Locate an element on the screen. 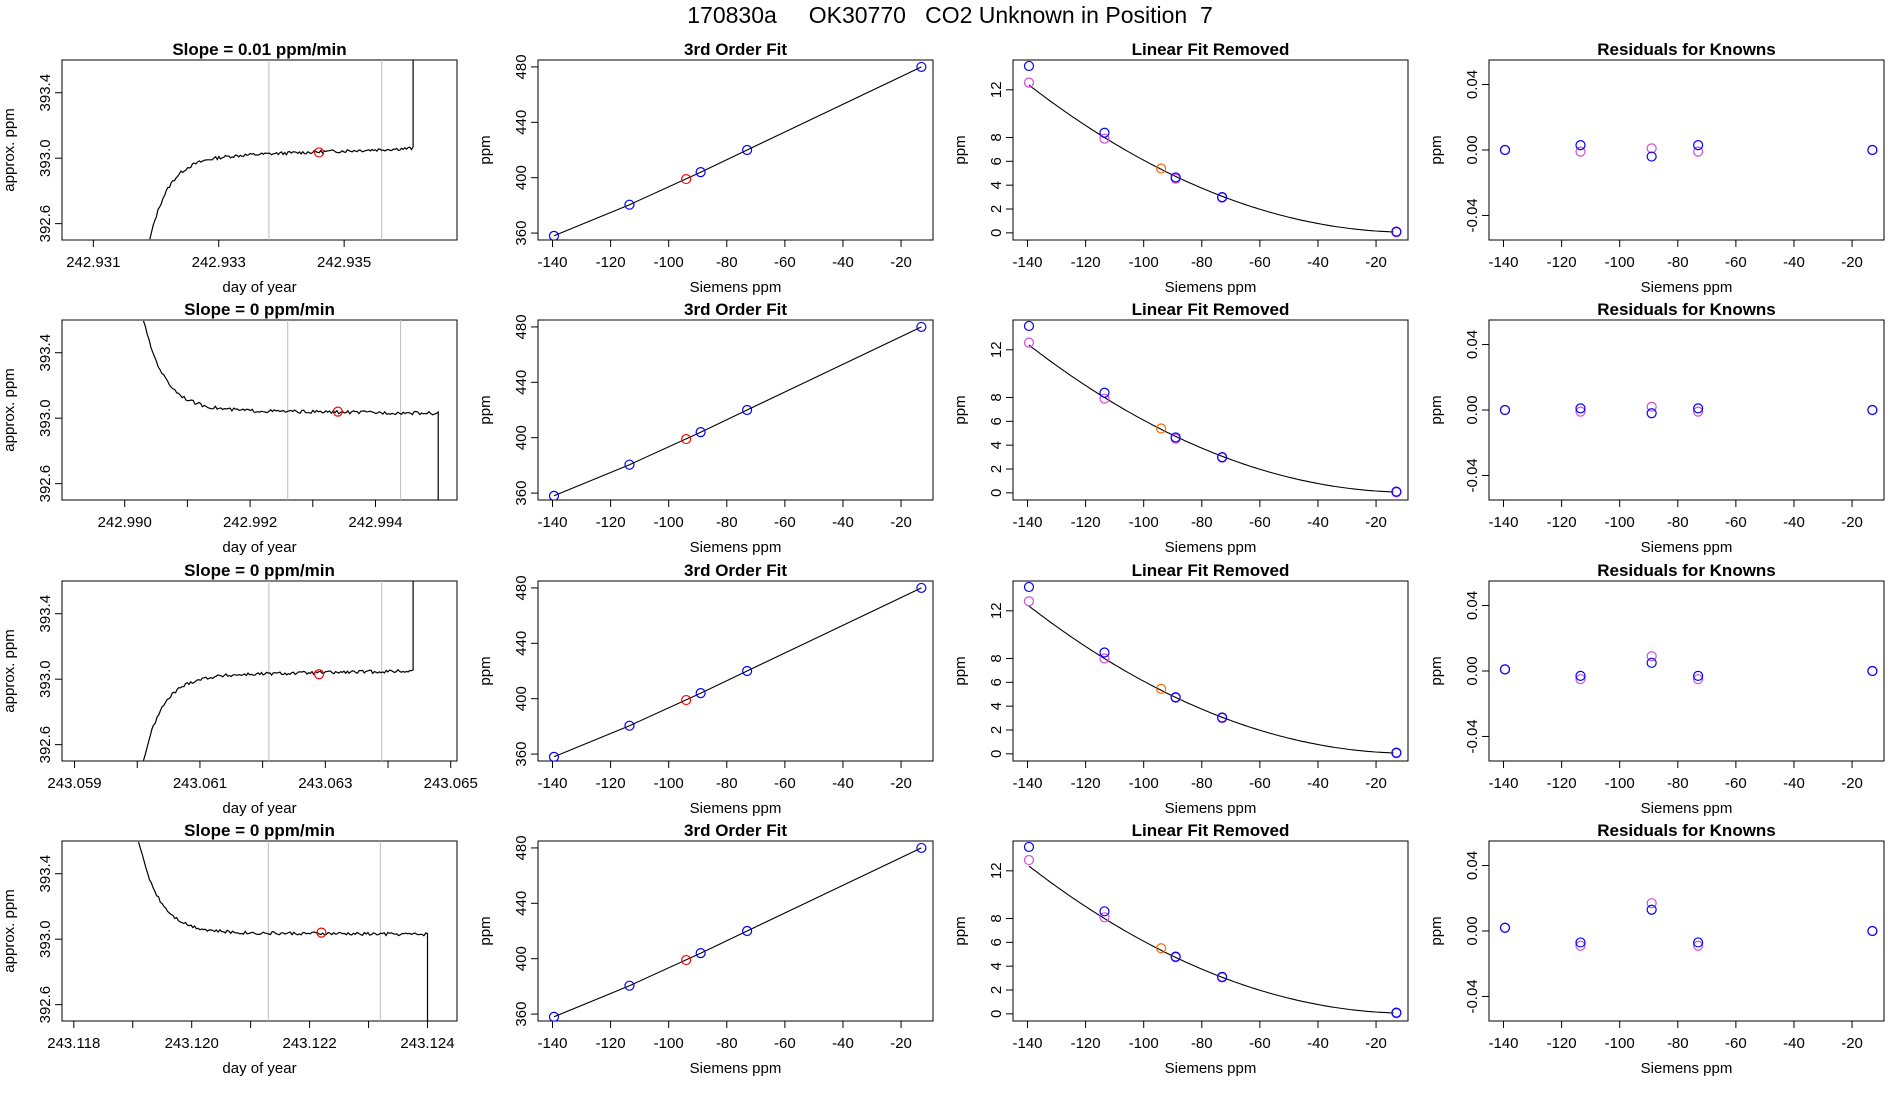 The image size is (1900, 1100). x-tick-label: 243.122 is located at coordinates (309, 1043).